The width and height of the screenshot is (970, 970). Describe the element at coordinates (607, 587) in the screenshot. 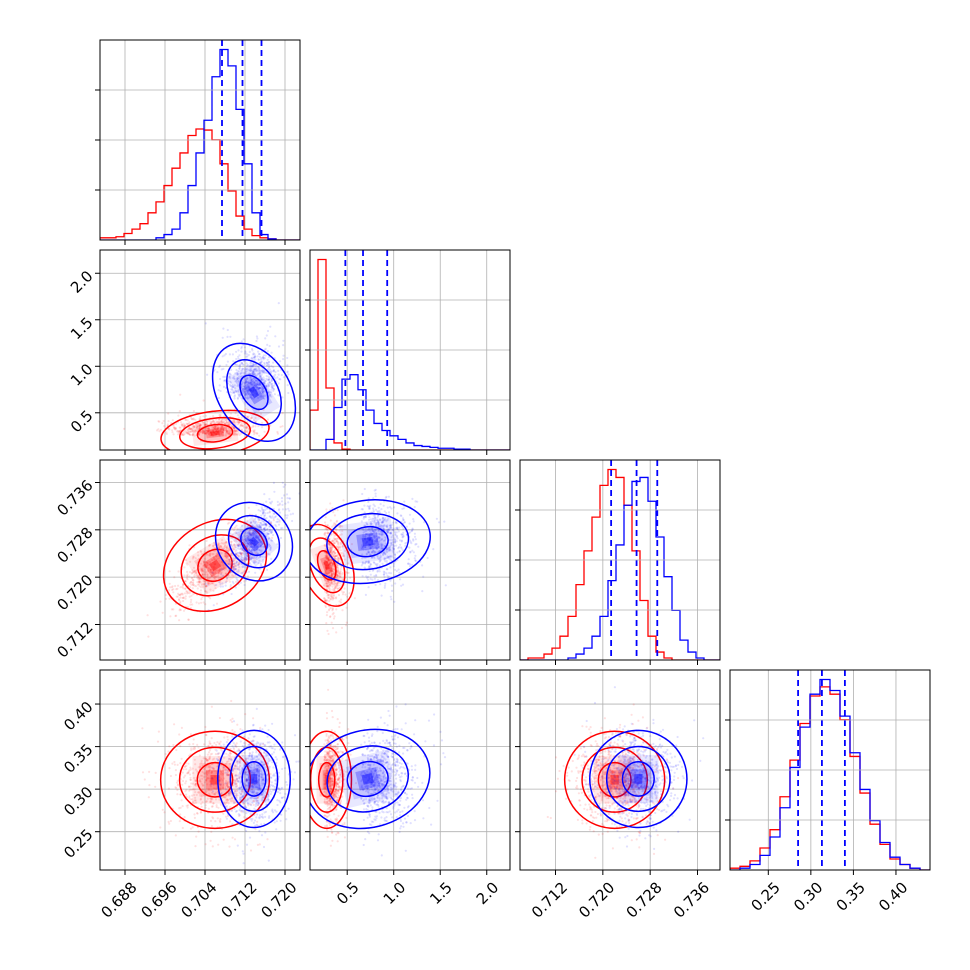

I see `ticks` at that location.